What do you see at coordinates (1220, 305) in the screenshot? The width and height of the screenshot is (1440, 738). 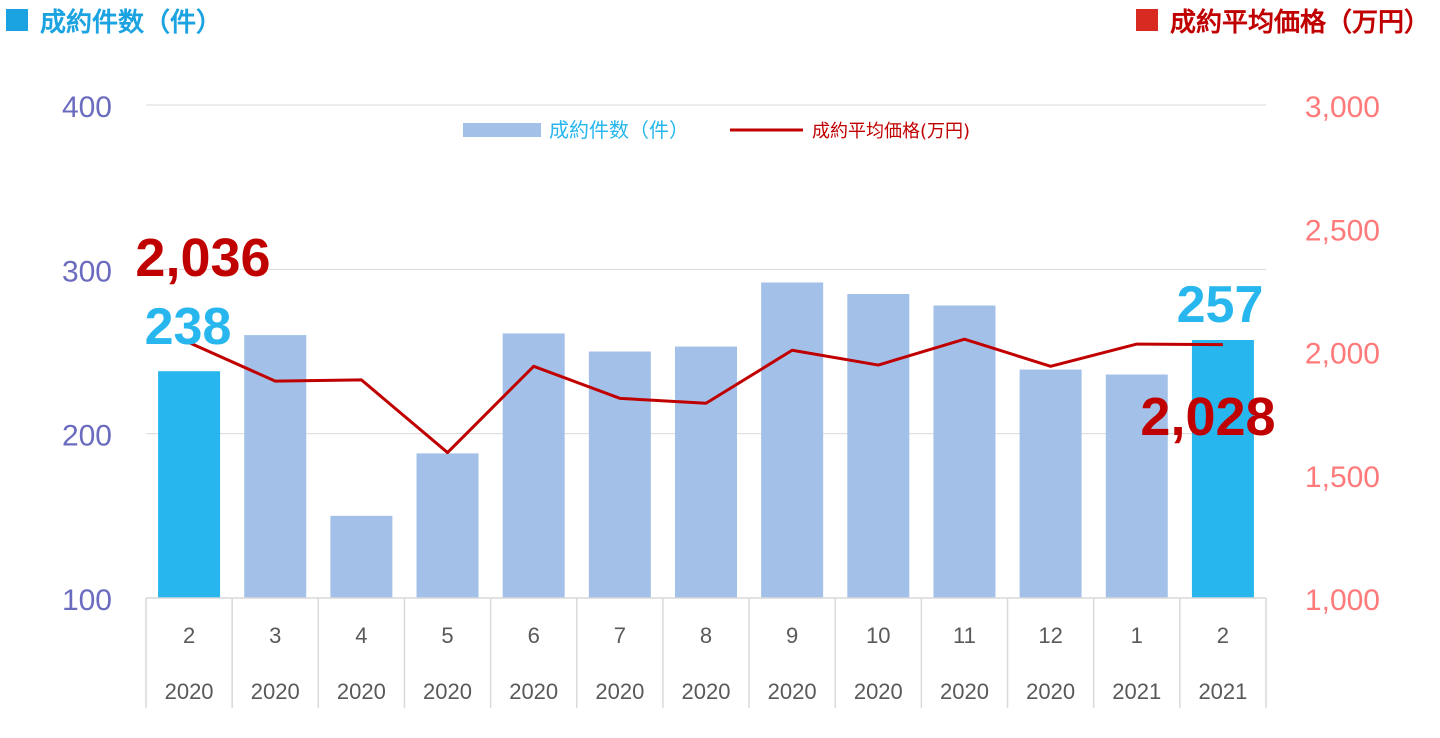 I see `bar-value-label-last: 257` at bounding box center [1220, 305].